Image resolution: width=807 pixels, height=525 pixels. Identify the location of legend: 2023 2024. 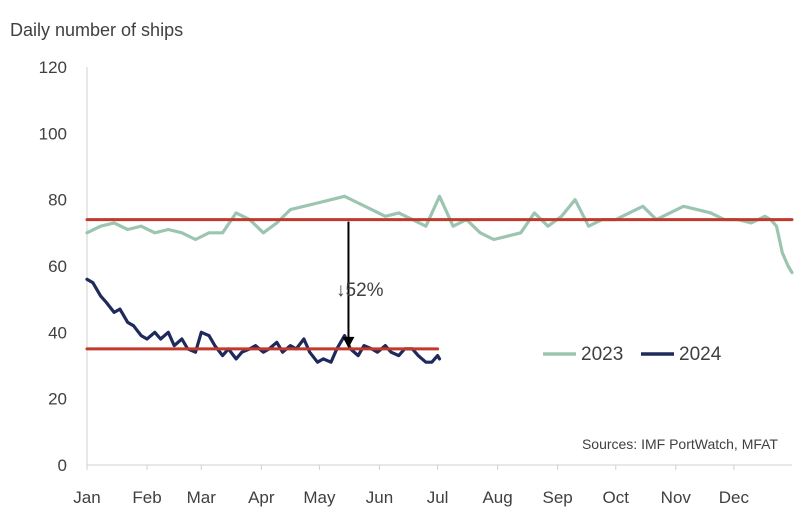
(632, 354).